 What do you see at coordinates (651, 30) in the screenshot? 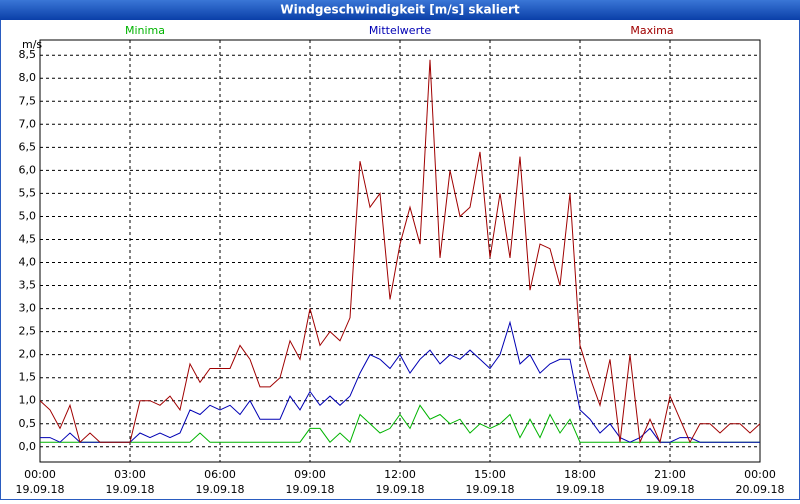
I see `legend-label: Maxima` at bounding box center [651, 30].